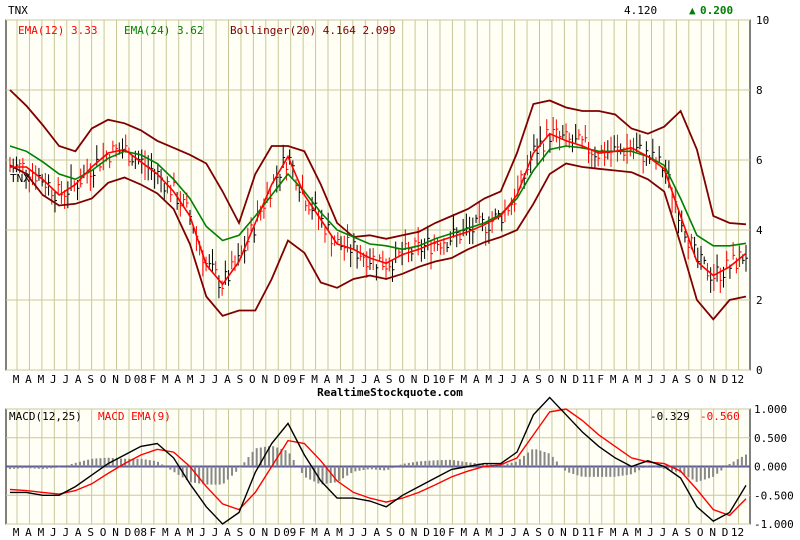 This screenshot has height=540, width=800. What do you see at coordinates (438, 532) in the screenshot?
I see `macd-x-tick-label: 10` at bounding box center [438, 532].